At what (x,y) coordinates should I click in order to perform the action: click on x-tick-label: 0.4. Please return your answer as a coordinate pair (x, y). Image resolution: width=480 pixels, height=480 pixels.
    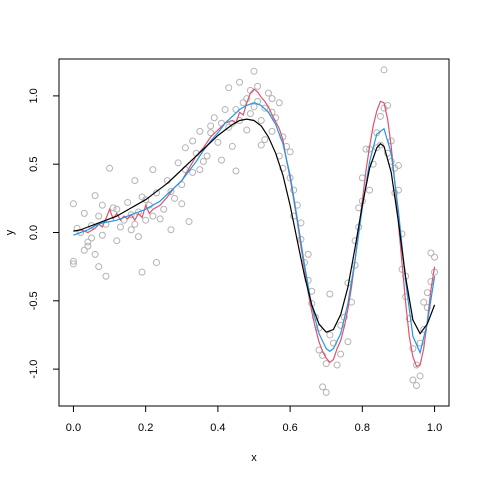
    Looking at the image, I should click on (217, 428).